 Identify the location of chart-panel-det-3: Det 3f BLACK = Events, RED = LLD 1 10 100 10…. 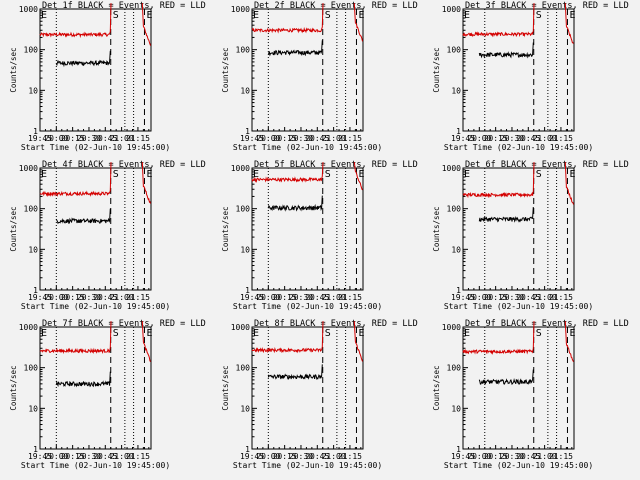
(530, 76).